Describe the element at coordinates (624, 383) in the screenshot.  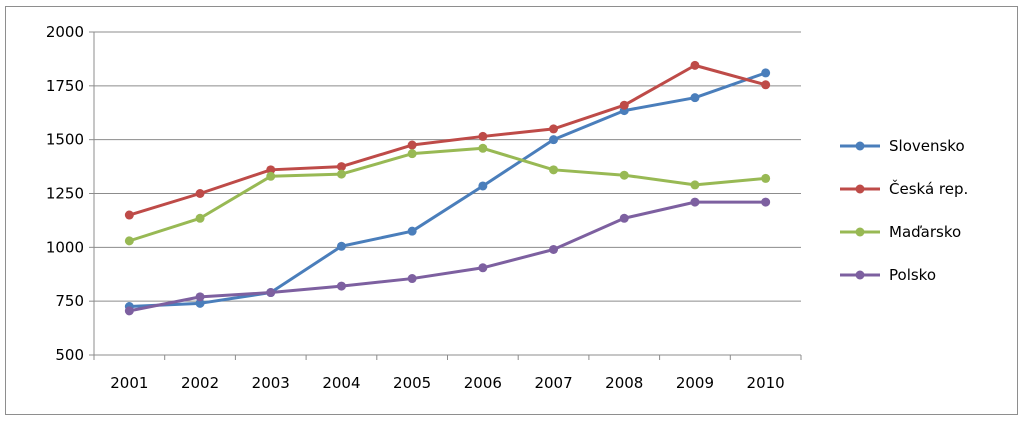
I see `x-tick-label: 2008` at that location.